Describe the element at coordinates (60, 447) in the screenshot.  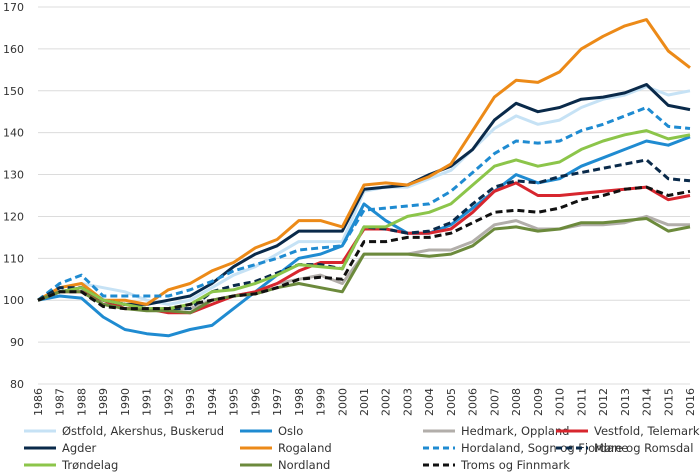
I see `legend-item: Agder` at that location.